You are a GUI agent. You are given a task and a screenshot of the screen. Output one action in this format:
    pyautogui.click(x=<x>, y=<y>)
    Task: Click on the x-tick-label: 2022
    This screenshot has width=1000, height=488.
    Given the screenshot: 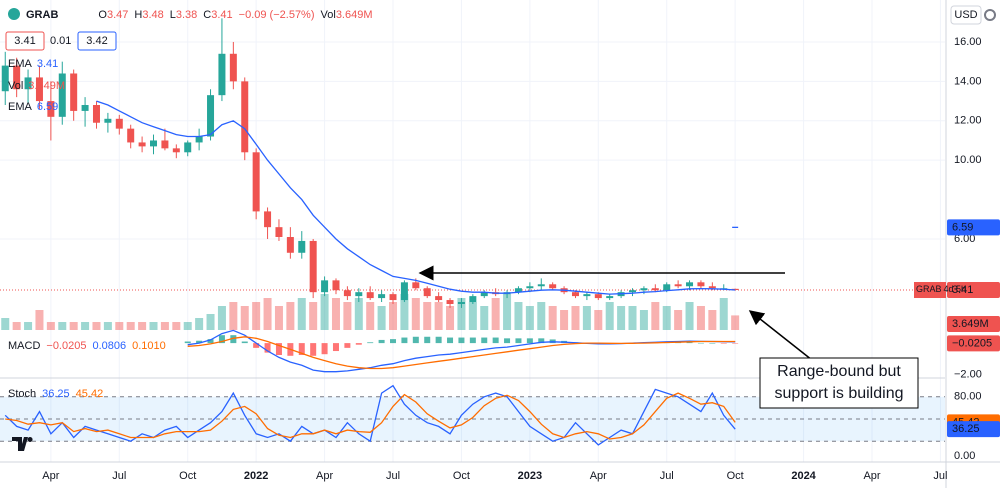 What is the action you would take?
    pyautogui.click(x=256, y=476)
    